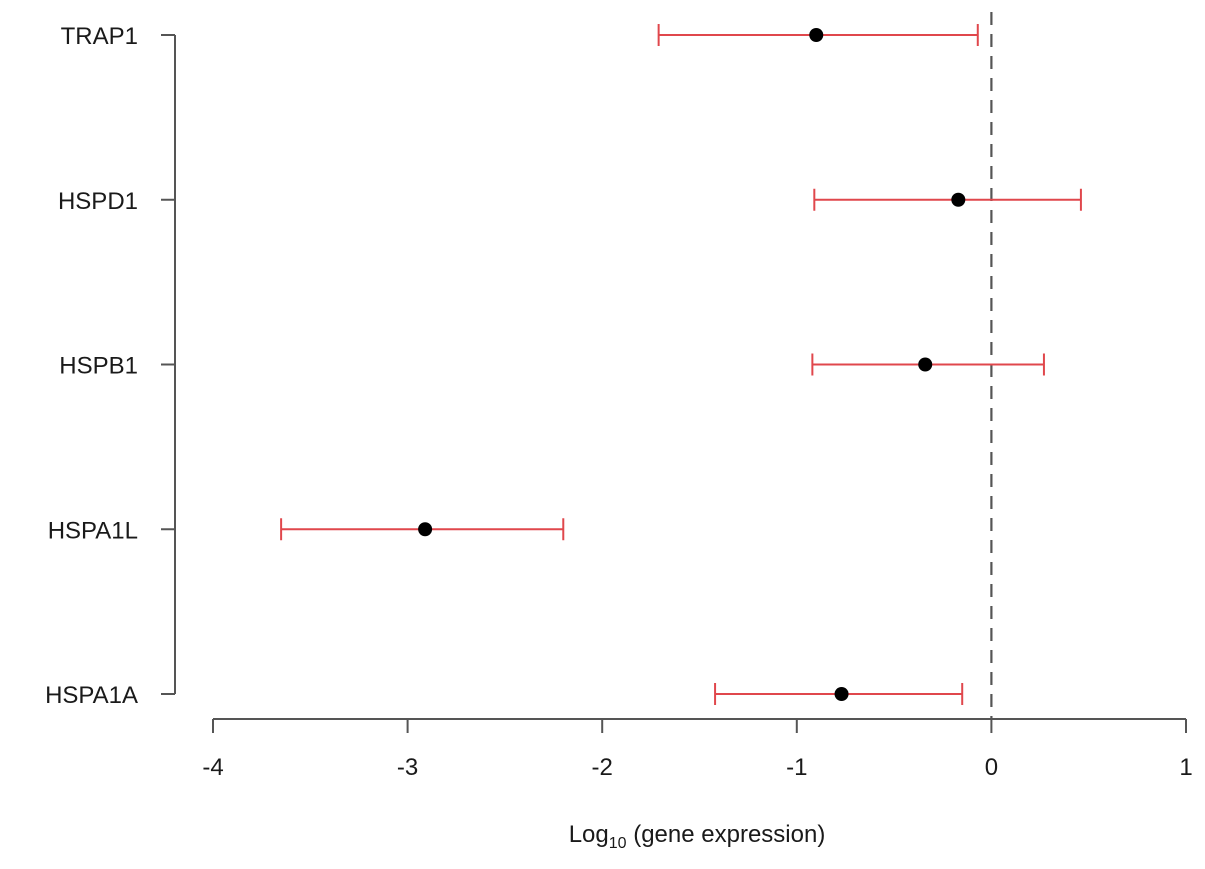  I want to click on x-tick-label: -4, so click(212, 767).